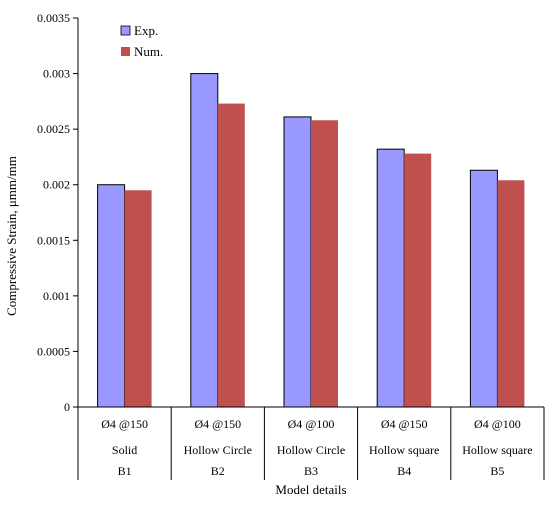 The image size is (550, 509). I want to click on x-cat-line2-4: Hollow square, so click(404, 450).